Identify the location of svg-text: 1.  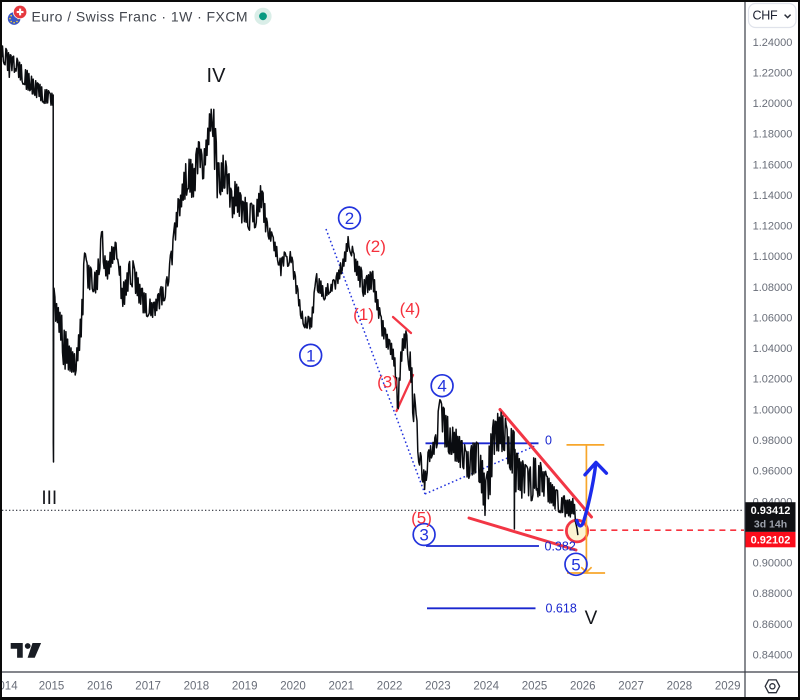
(310, 355).